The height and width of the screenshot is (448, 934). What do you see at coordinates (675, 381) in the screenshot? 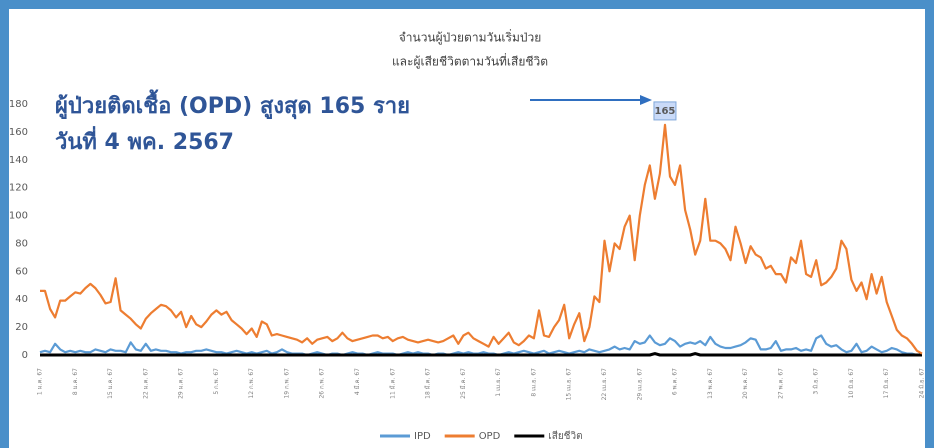
I see `x-tick-label: 6 พ.ค. 67` at bounding box center [675, 381].